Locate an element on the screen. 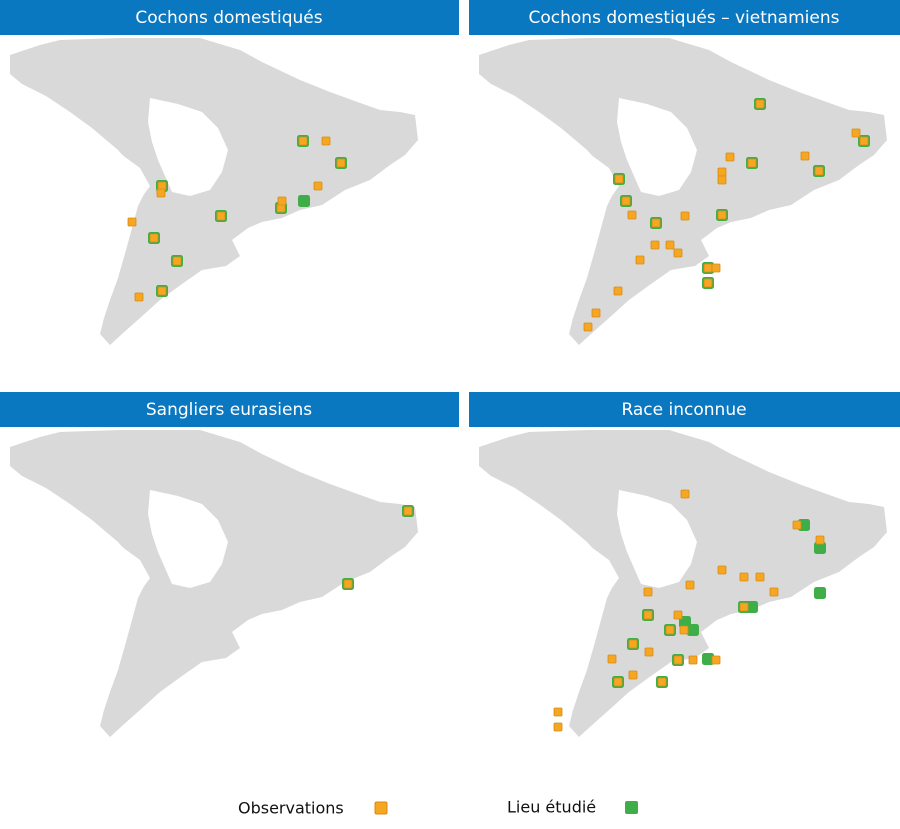 The width and height of the screenshot is (900, 829). panel-header: Cochons domestiqués – vietnamiens is located at coordinates (684, 17).